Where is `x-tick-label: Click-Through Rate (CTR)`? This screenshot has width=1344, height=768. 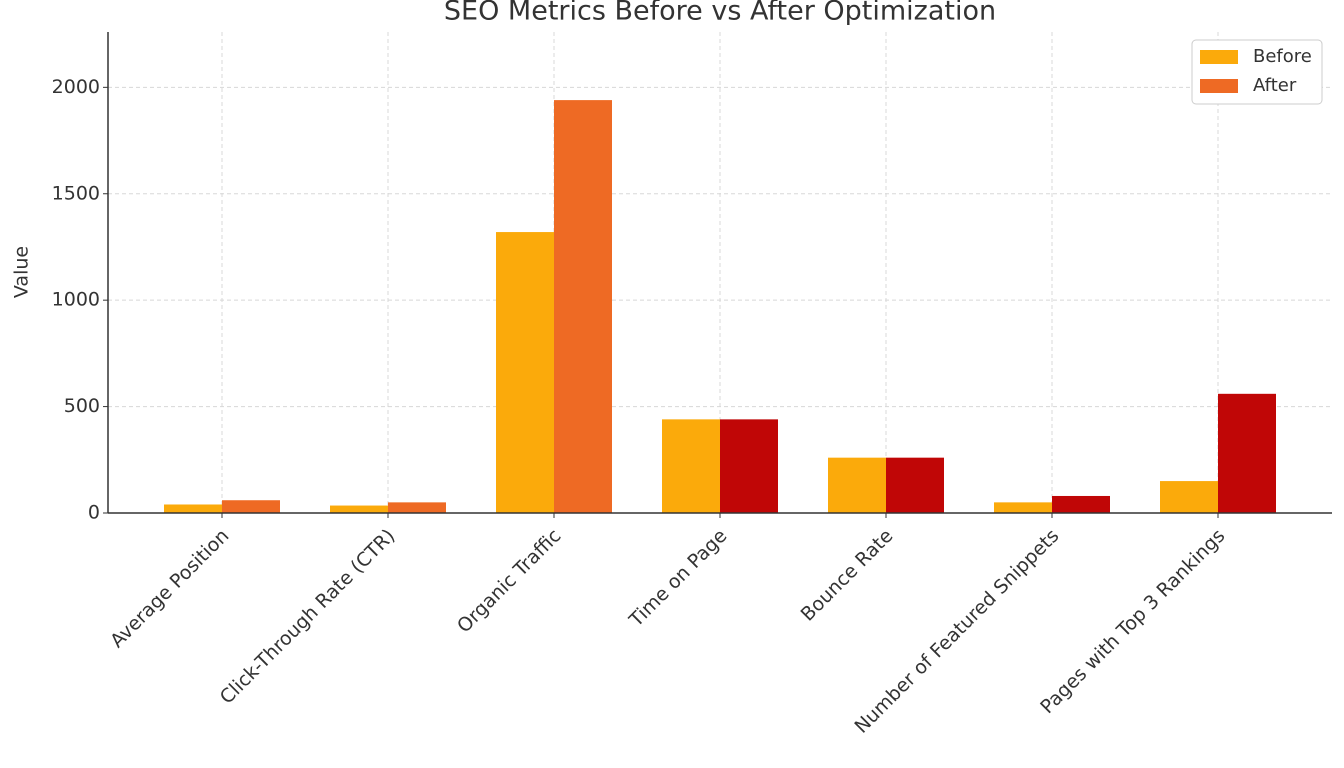
x-tick-label: Click-Through Rate (CTR) is located at coordinates (308, 617).